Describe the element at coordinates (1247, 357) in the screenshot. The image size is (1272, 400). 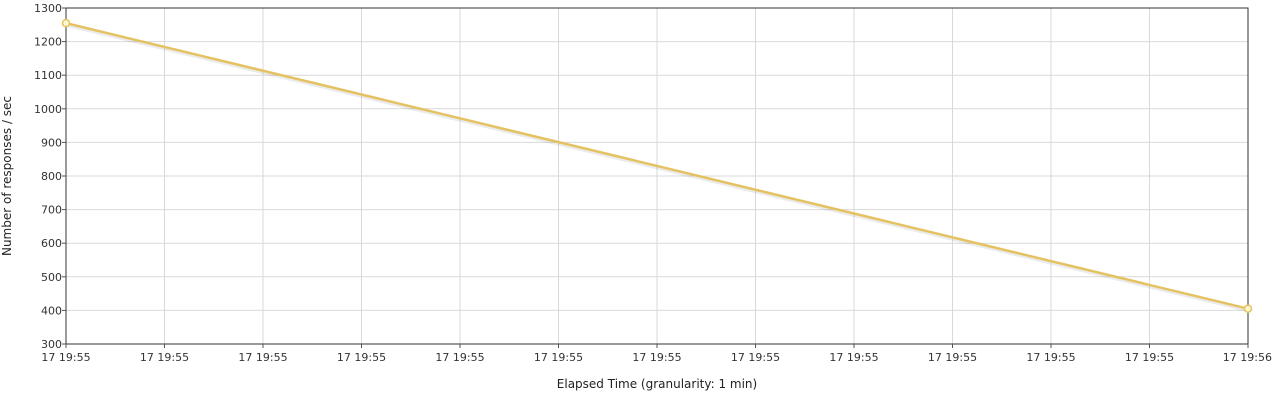
I see `x-tick-label: 17 19:56` at that location.